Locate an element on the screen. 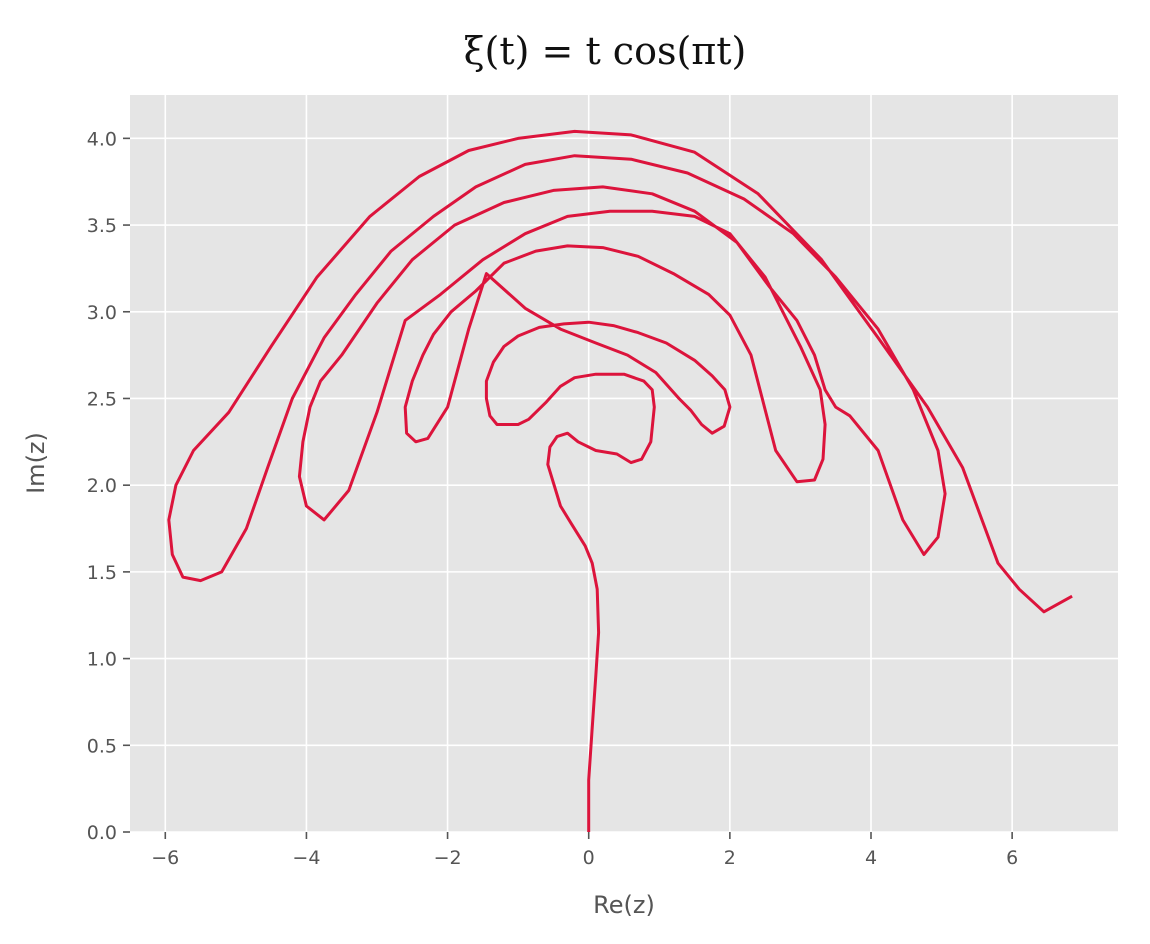 The image size is (1150, 944). y-tick-label: 0.0 is located at coordinates (102, 833).